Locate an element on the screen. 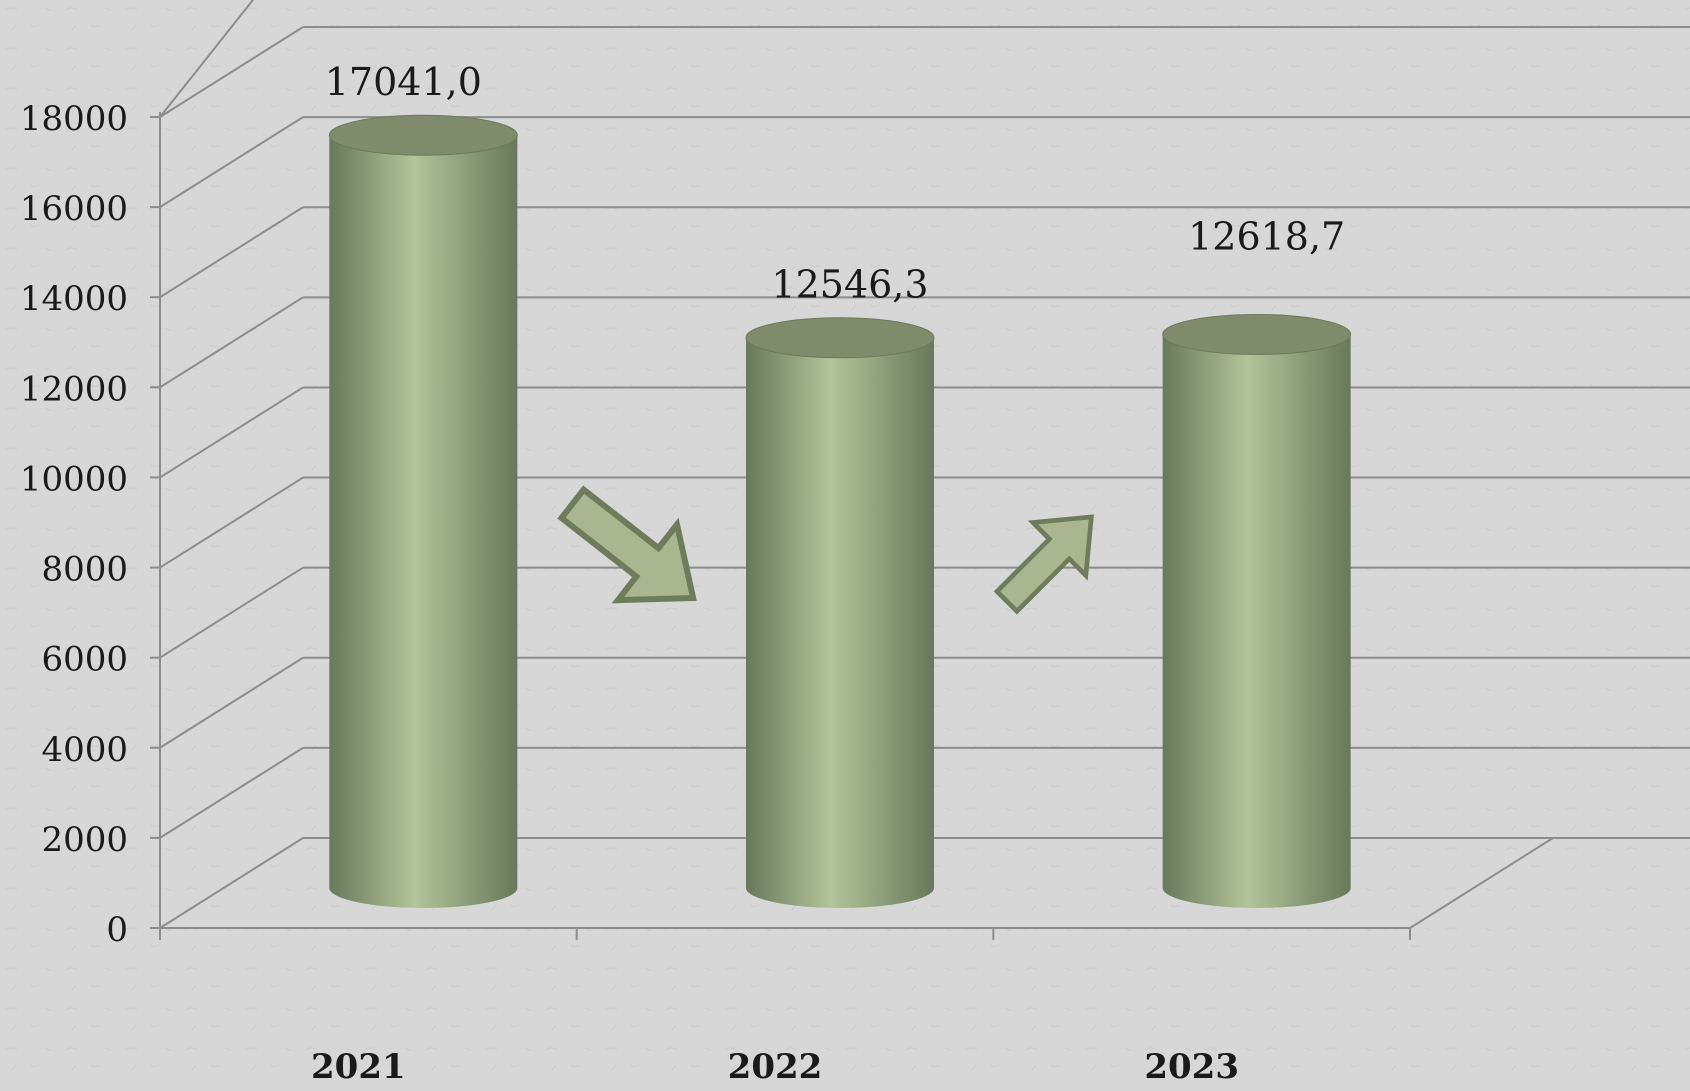 The width and height of the screenshot is (1690, 1091). arrow-down-icon is located at coordinates (627, 544).